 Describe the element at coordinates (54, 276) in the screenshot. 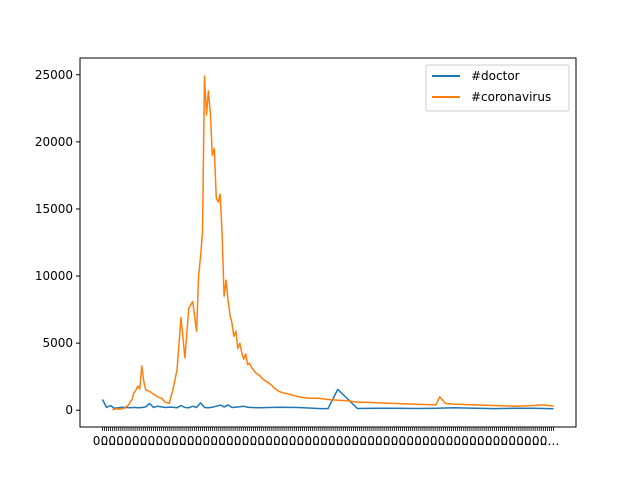

I see `y-tick-label: 10000` at that location.